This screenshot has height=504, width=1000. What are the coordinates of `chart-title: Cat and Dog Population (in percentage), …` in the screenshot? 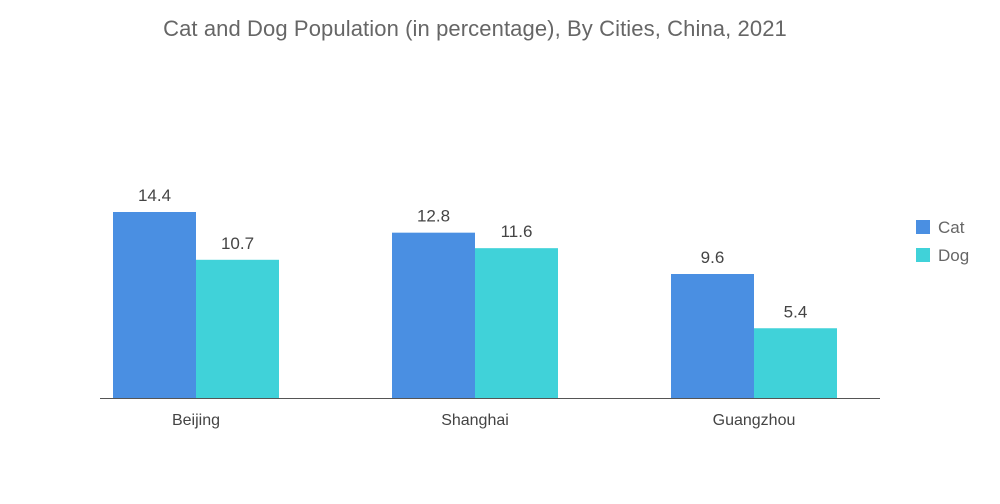 It's located at (475, 28).